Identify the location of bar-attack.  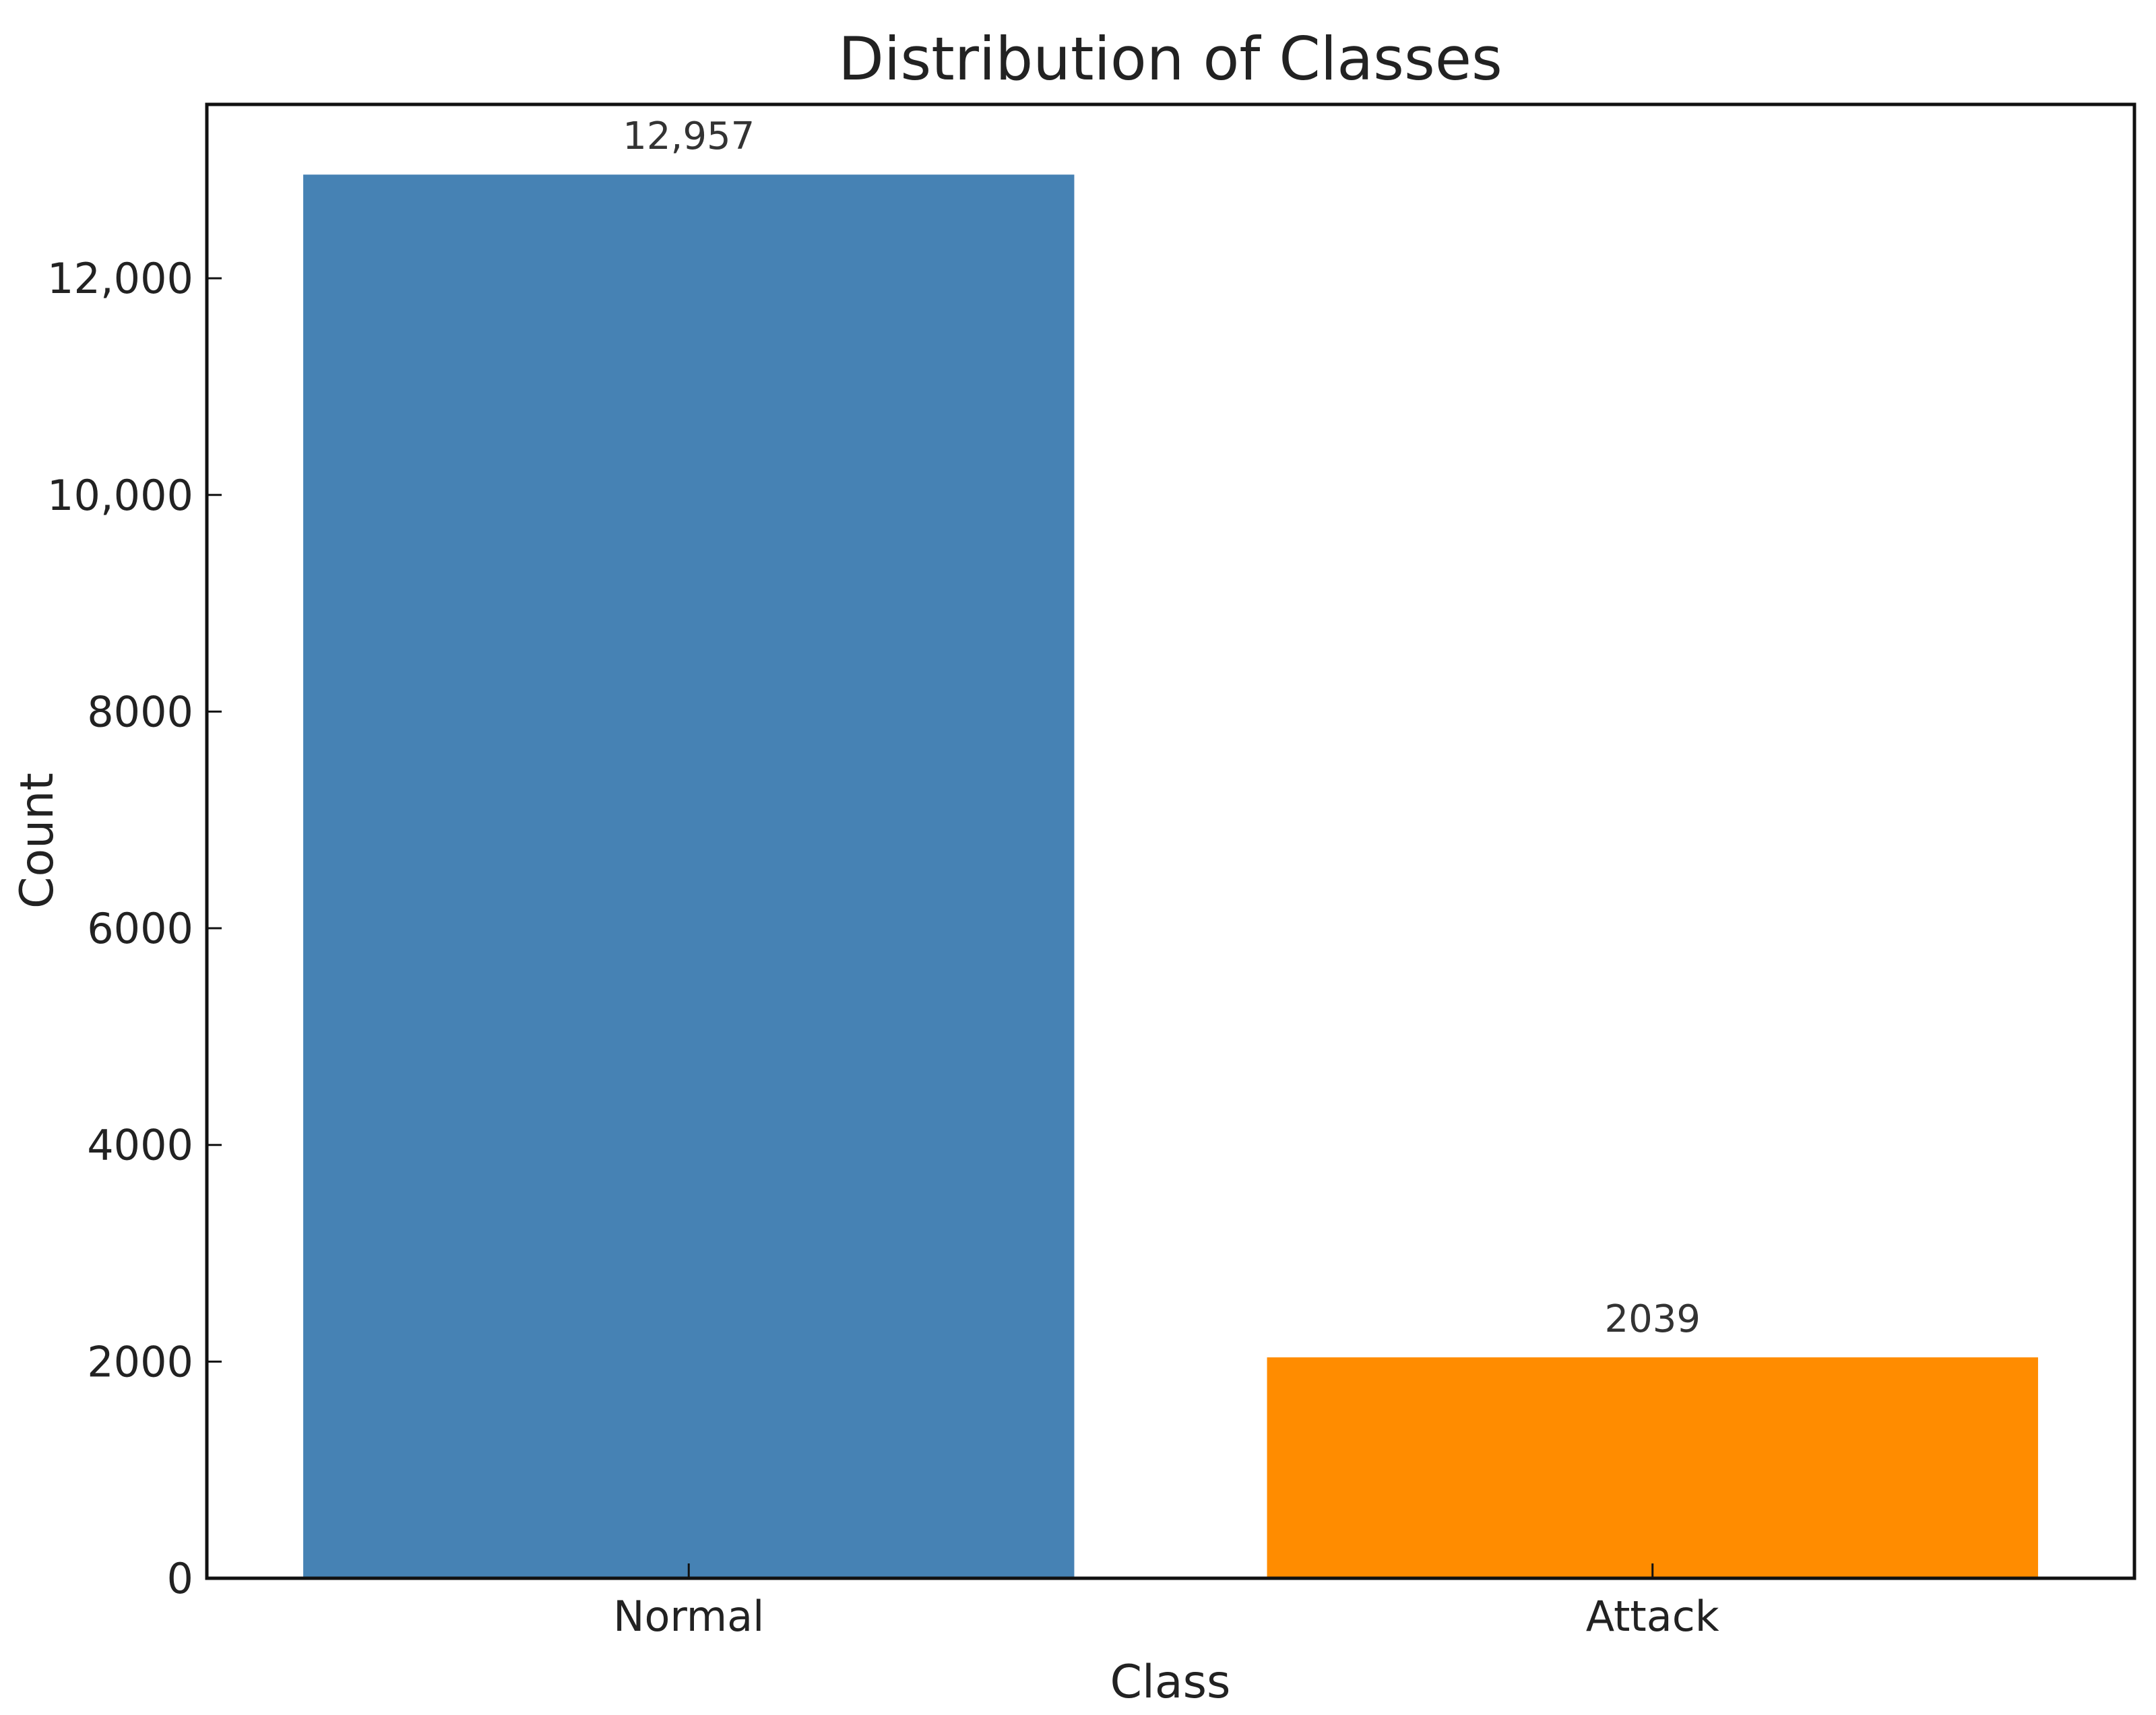
(1652, 1467).